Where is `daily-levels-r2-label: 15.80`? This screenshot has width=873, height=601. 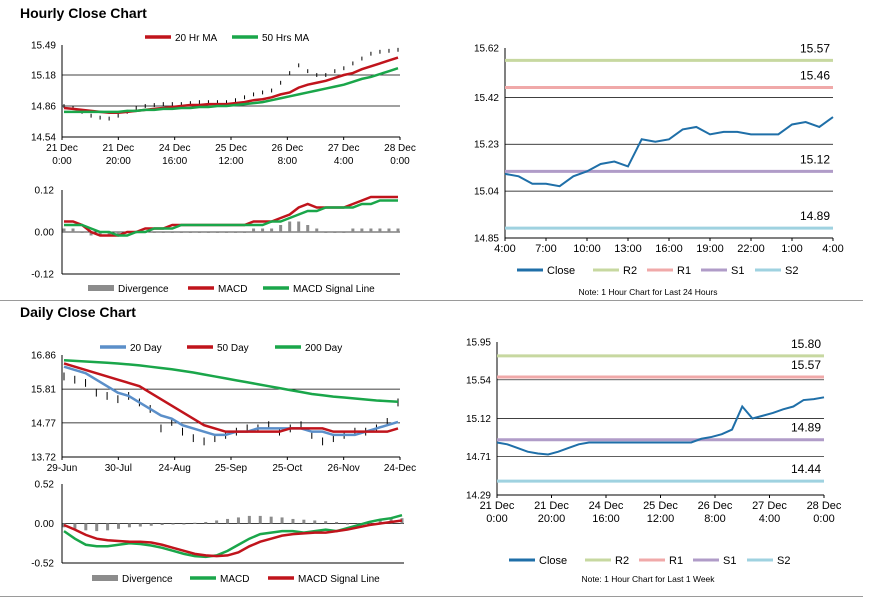
daily-levels-r2-label: 15.80 is located at coordinates (806, 344).